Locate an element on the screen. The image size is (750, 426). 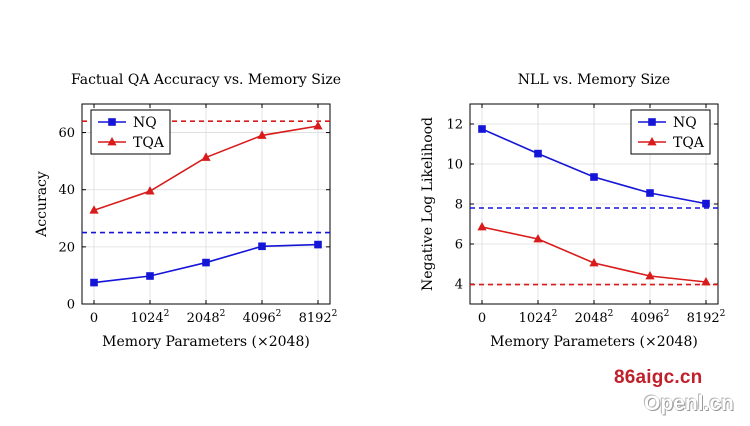
y-tick-label: 6 is located at coordinates (459, 245).